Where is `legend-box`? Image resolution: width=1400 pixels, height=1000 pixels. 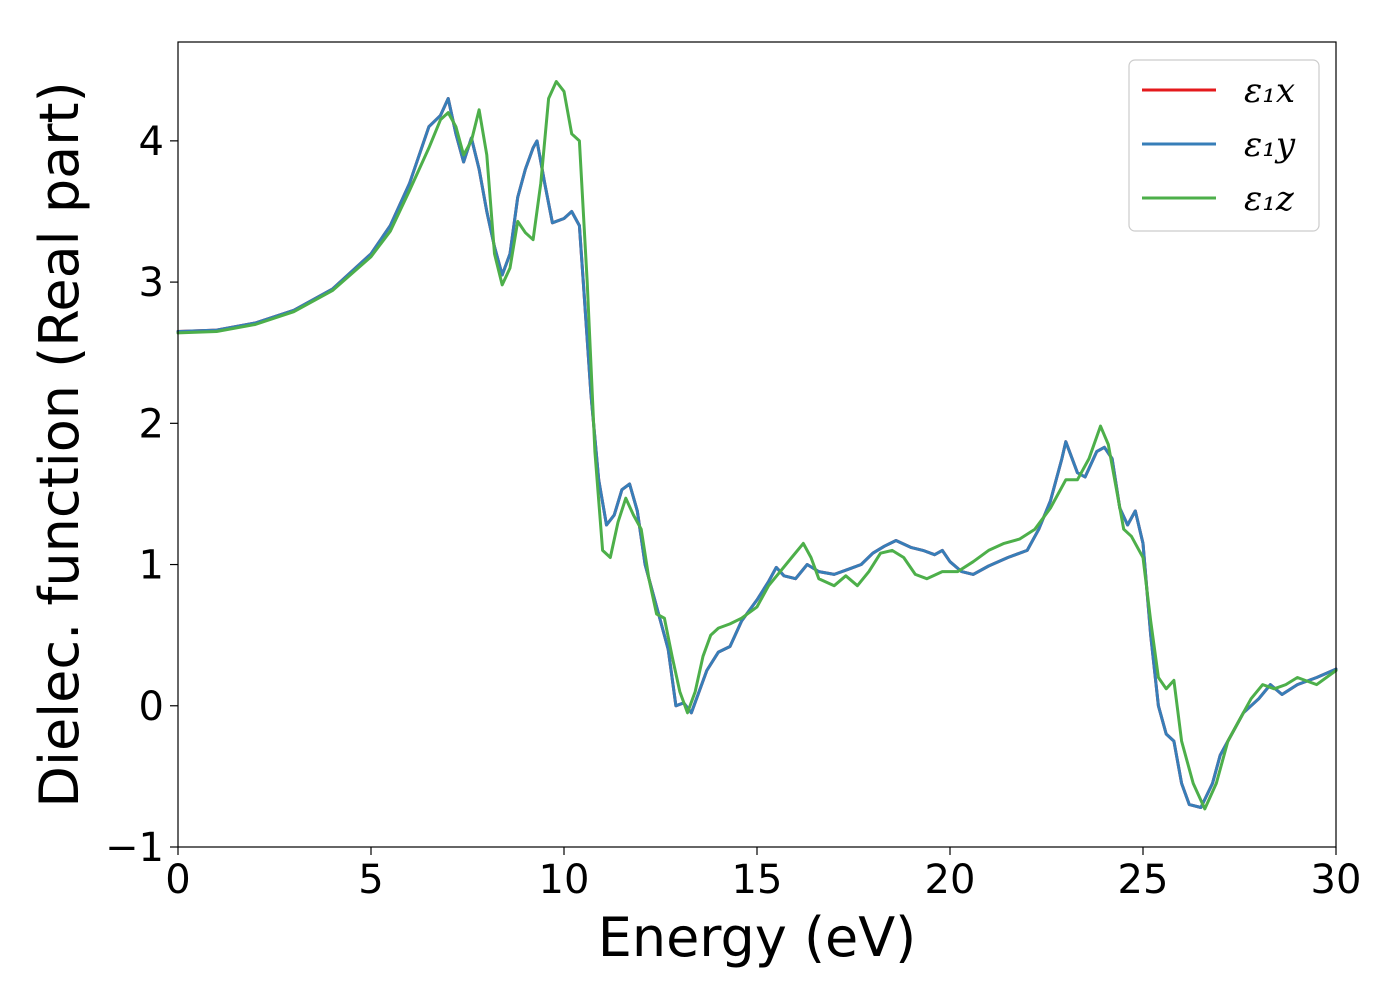
legend-box is located at coordinates (1224, 145).